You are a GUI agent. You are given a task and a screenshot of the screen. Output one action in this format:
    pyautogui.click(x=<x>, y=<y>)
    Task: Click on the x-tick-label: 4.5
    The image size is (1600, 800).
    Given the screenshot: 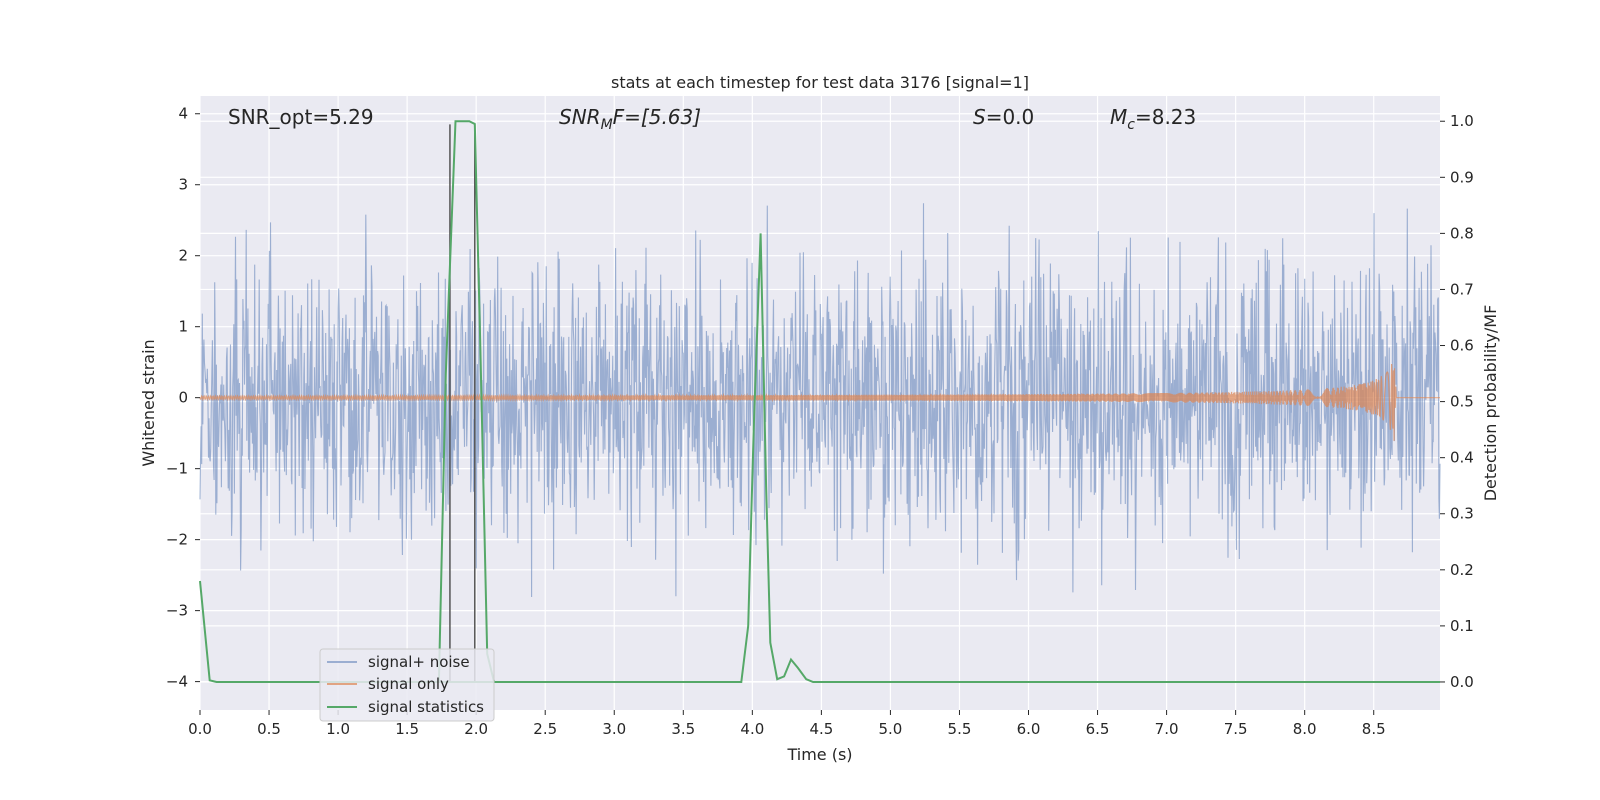 What is the action you would take?
    pyautogui.click(x=821, y=729)
    